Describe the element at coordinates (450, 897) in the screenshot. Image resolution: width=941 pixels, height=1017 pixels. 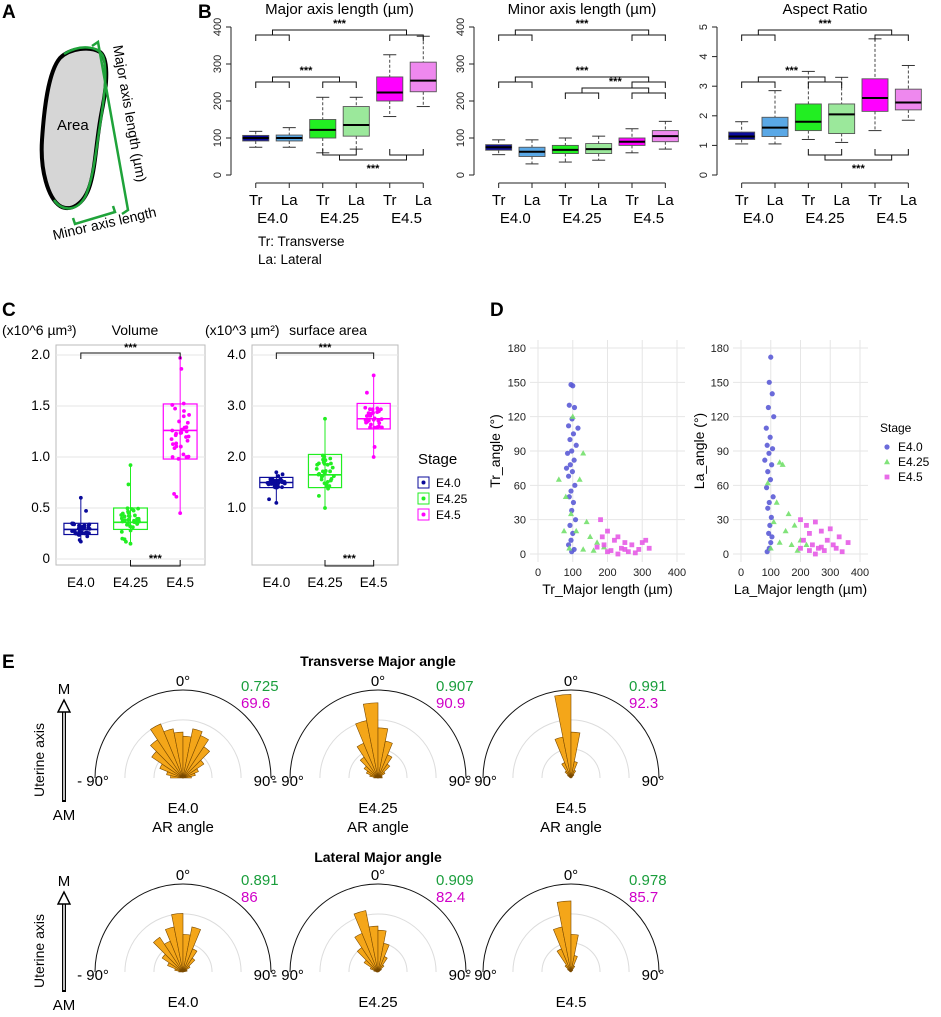
I see `value-magenta: 82.4` at that location.